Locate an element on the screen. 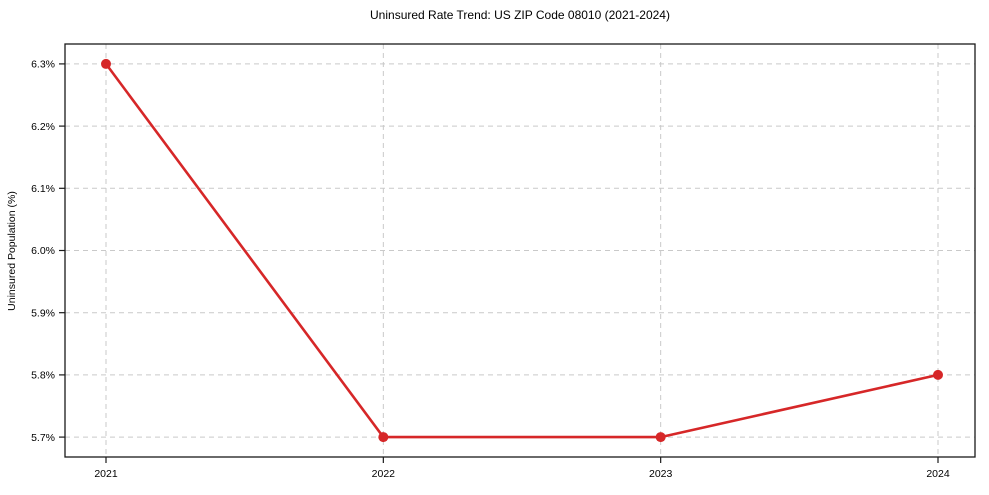 This screenshot has width=989, height=495. x-tick-label: 2022 is located at coordinates (384, 474).